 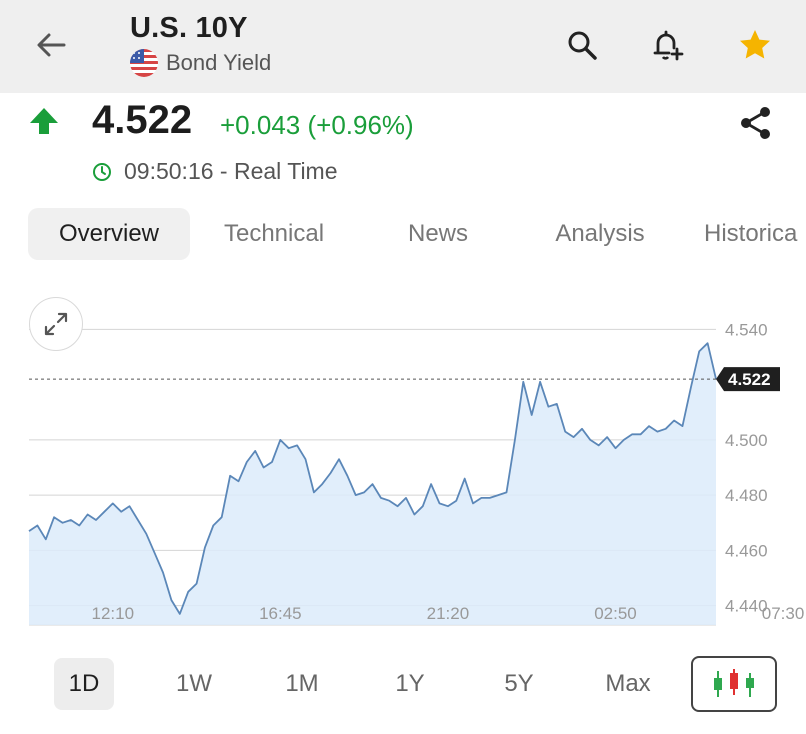 What do you see at coordinates (448, 613) in the screenshot?
I see `x-tick-label: 21:20` at bounding box center [448, 613].